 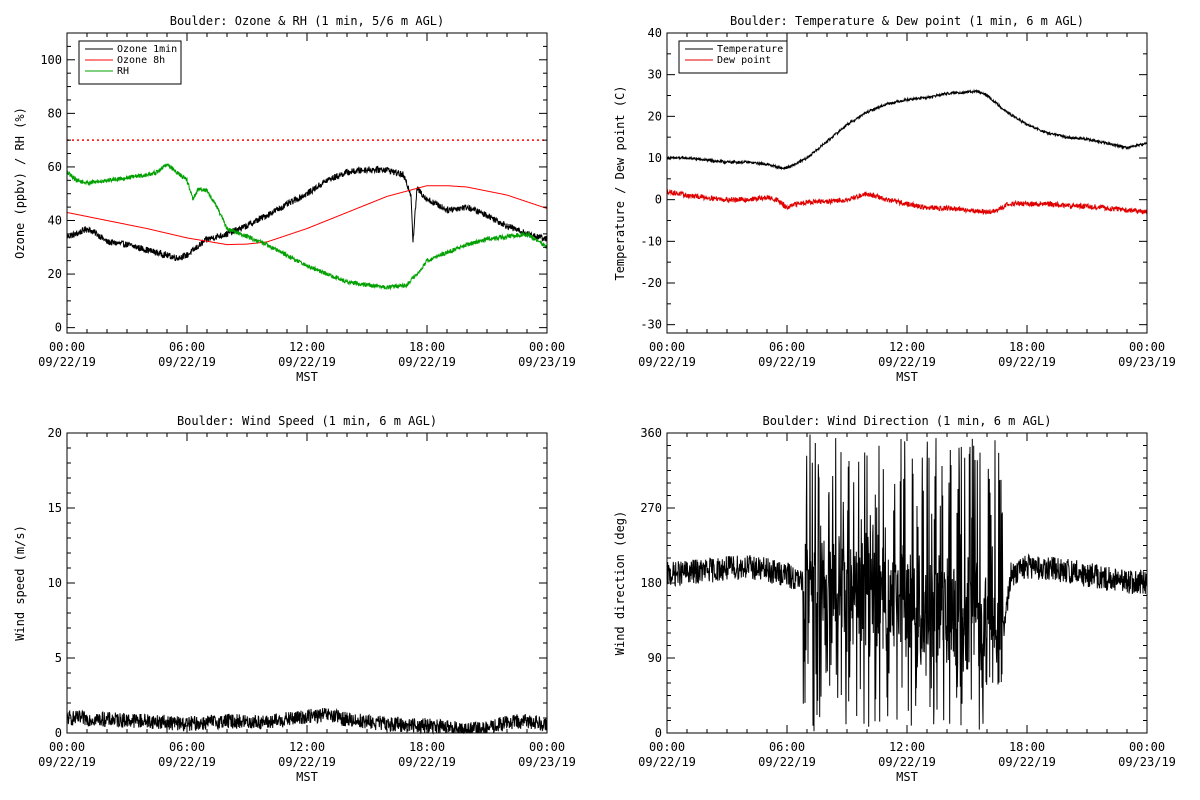 What do you see at coordinates (51, 60) in the screenshot?
I see `y-tick-label: 100` at bounding box center [51, 60].